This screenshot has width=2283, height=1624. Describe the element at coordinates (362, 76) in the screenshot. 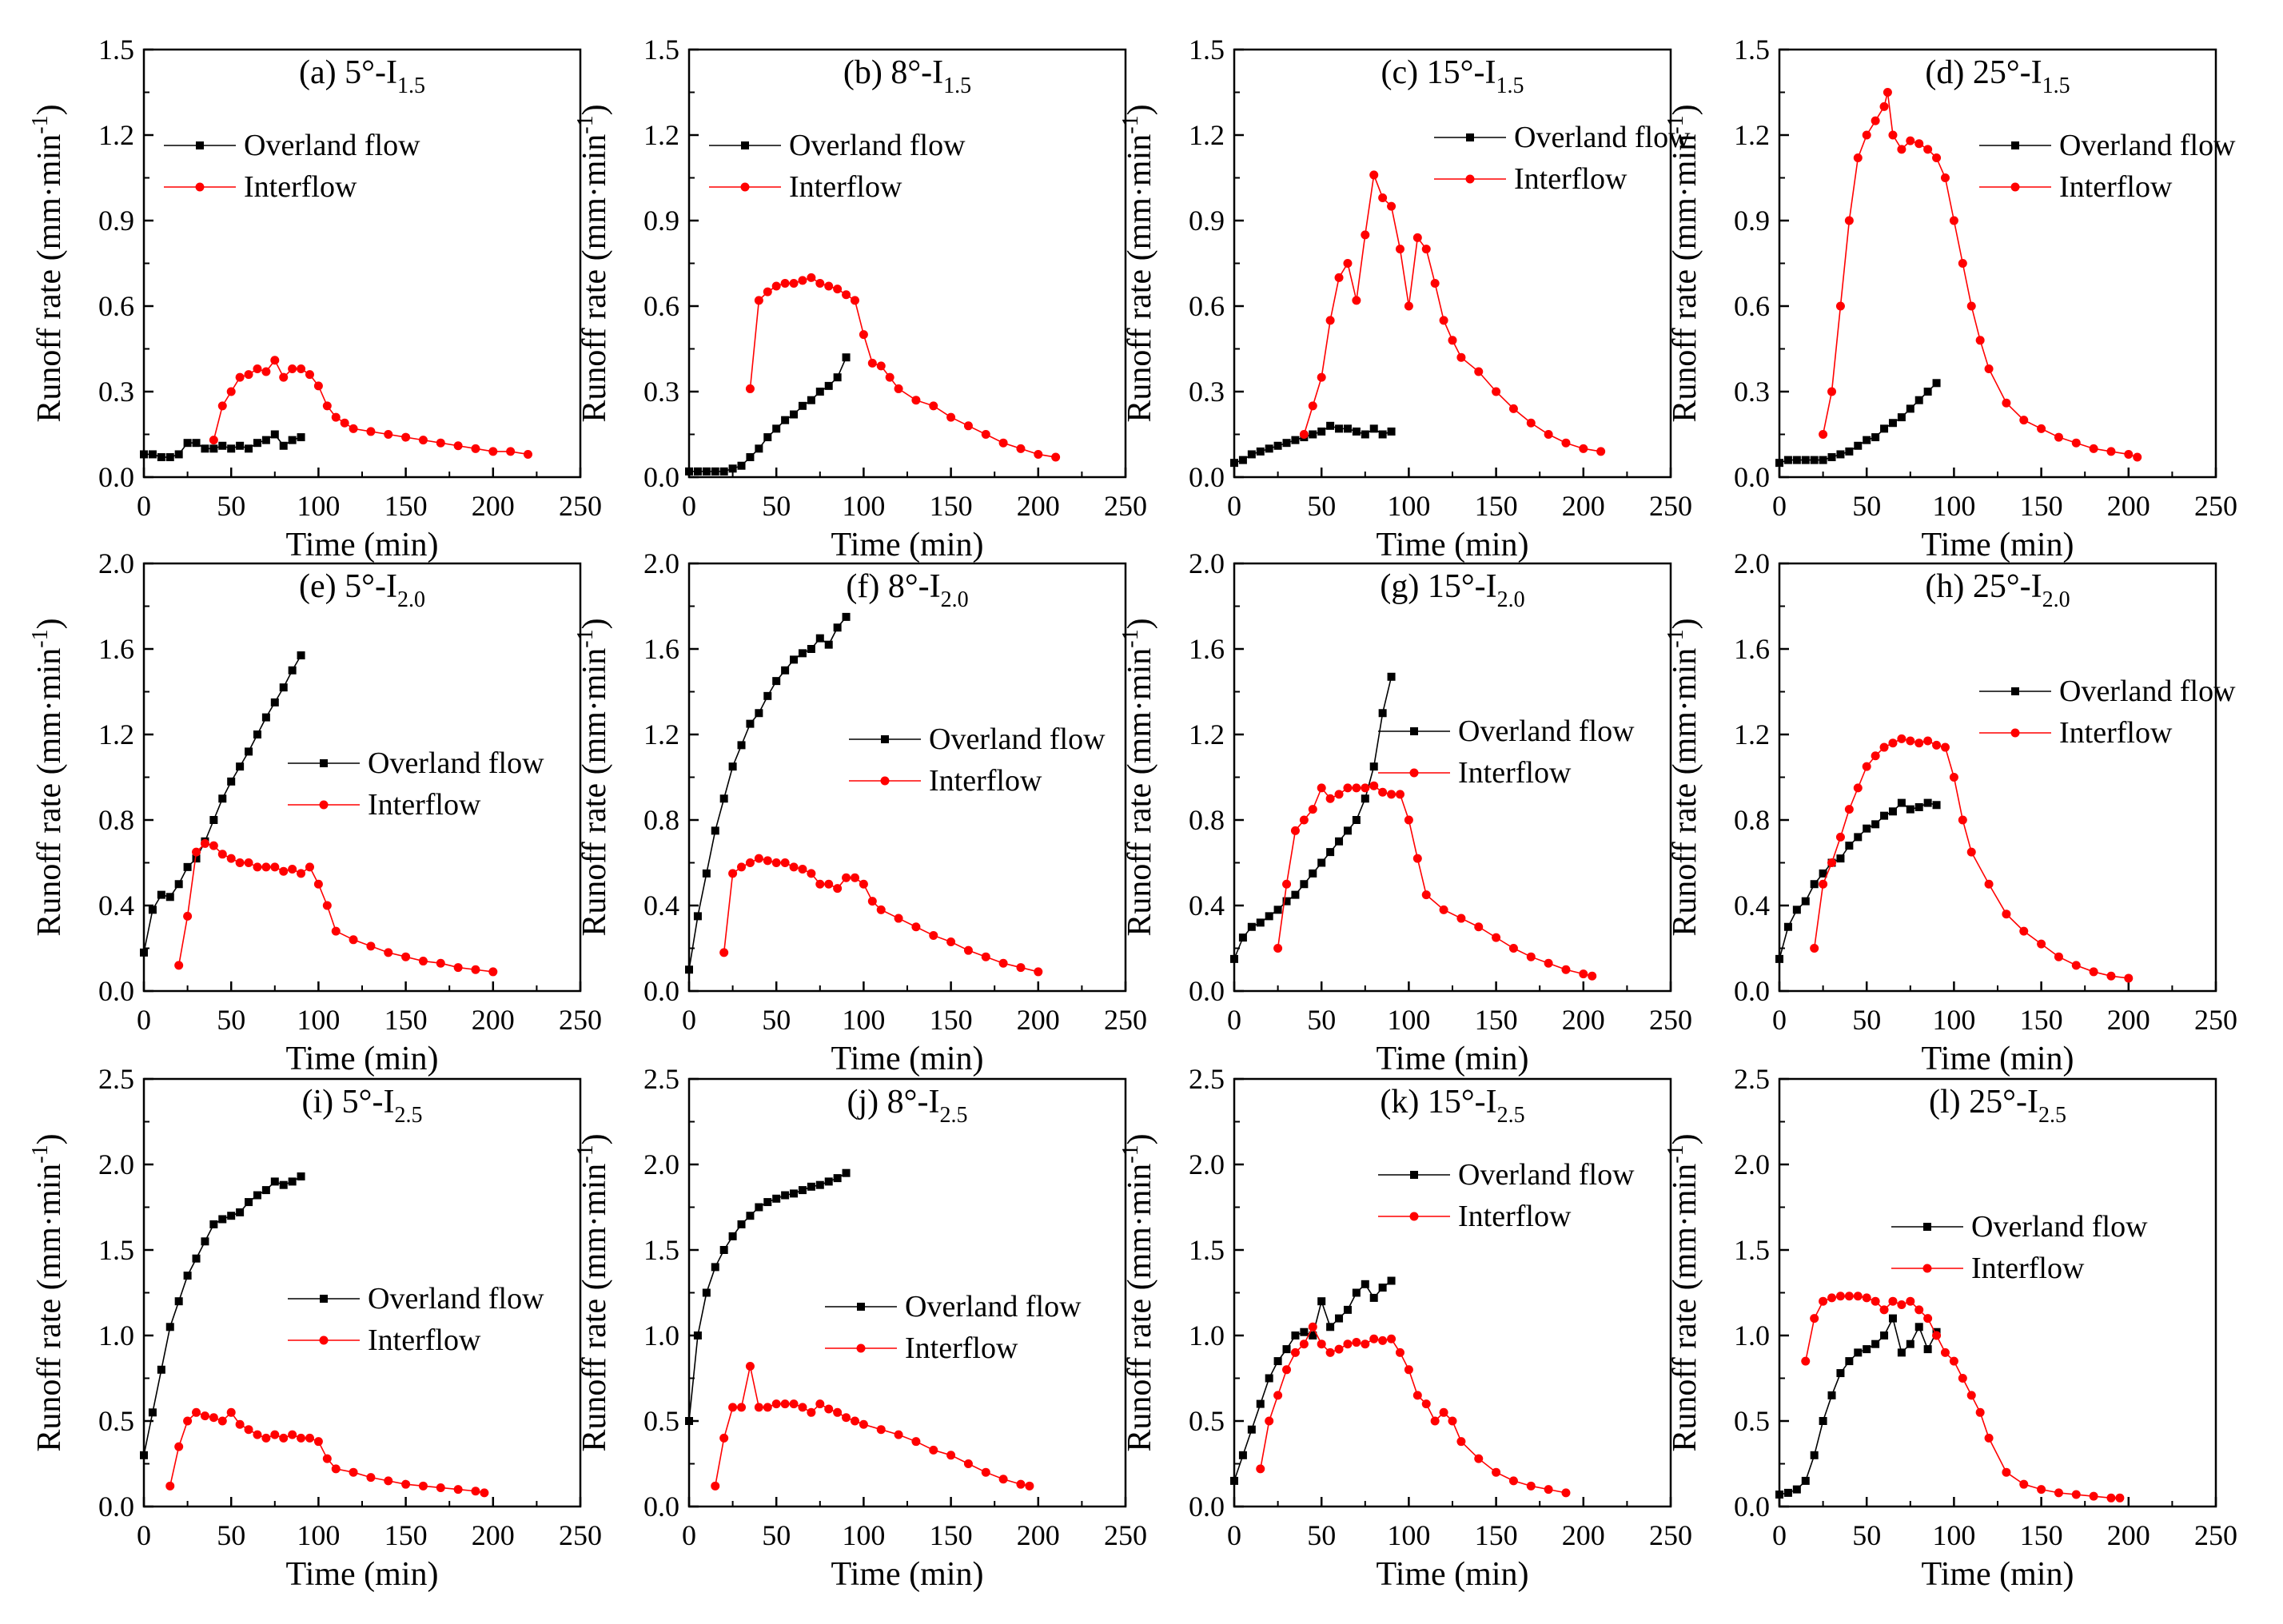

I see `subplot-title: (a) 5°-I1.5` at that location.